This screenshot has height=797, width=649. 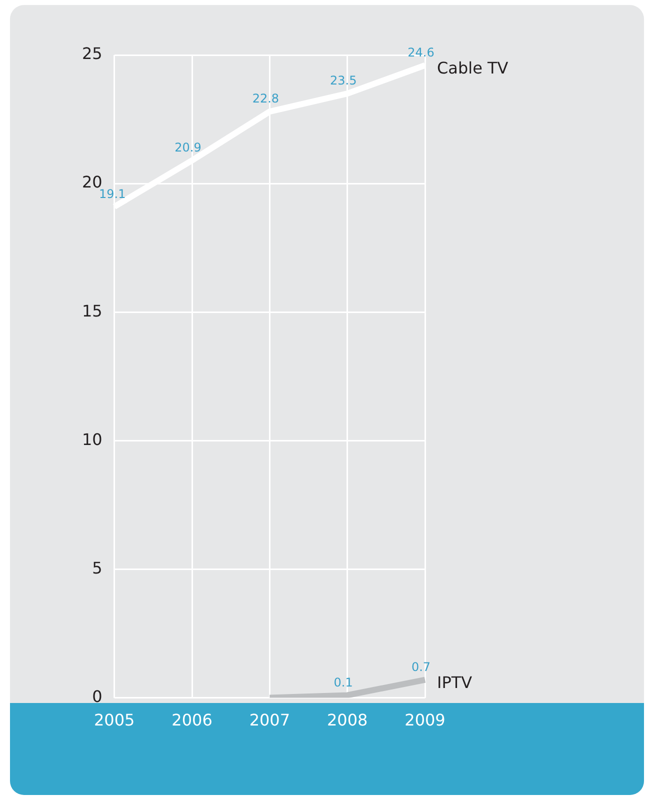 What do you see at coordinates (421, 52) in the screenshot?
I see `data-label: 24.6` at bounding box center [421, 52].